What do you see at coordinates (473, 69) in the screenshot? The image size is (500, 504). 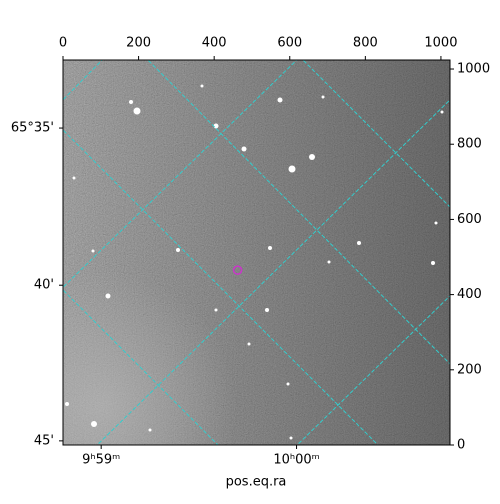 I see `right-tick-label: 1000` at bounding box center [473, 69].